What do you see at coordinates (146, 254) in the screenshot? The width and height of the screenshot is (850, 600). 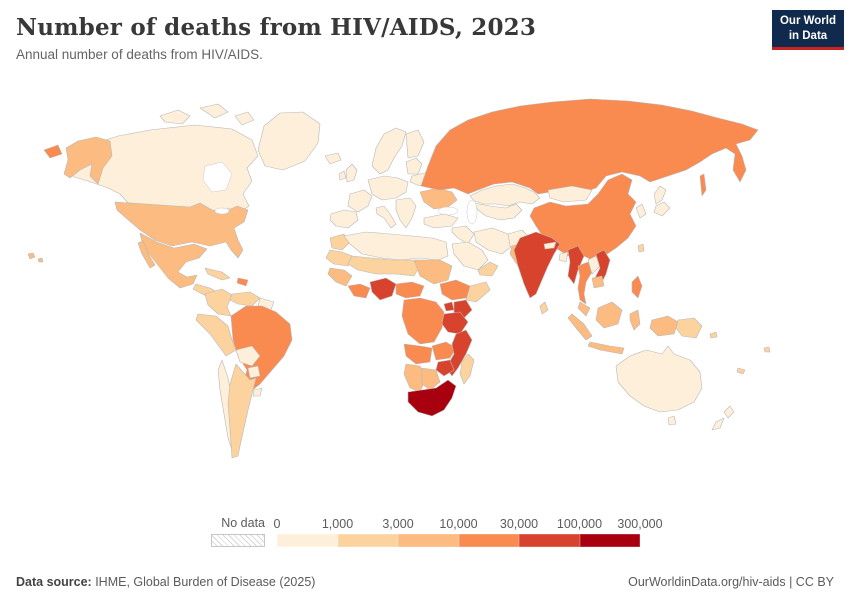 I see `country-mexico-baja` at bounding box center [146, 254].